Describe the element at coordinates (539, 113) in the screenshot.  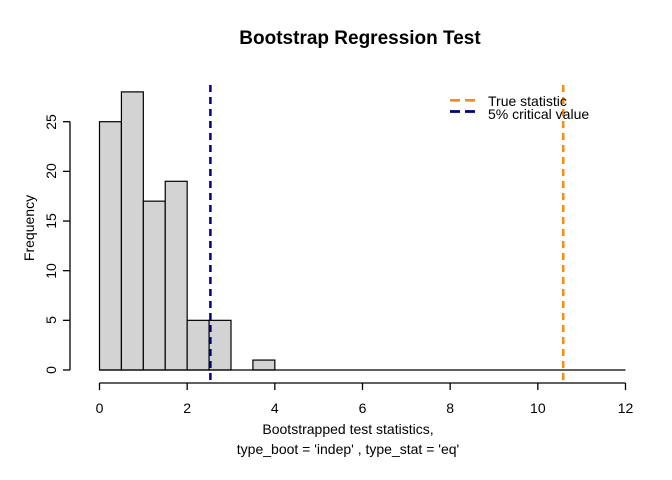
I see `legend-label-critical-value: 5% critical value` at that location.